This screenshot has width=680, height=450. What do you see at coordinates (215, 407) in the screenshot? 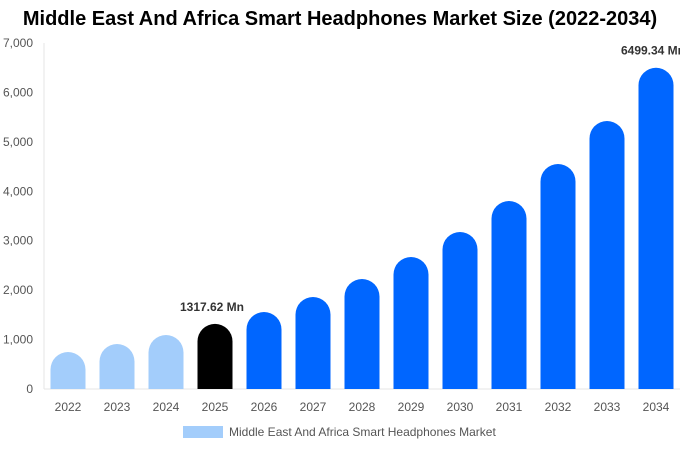
I see `x-tick-label: 2025` at bounding box center [215, 407].